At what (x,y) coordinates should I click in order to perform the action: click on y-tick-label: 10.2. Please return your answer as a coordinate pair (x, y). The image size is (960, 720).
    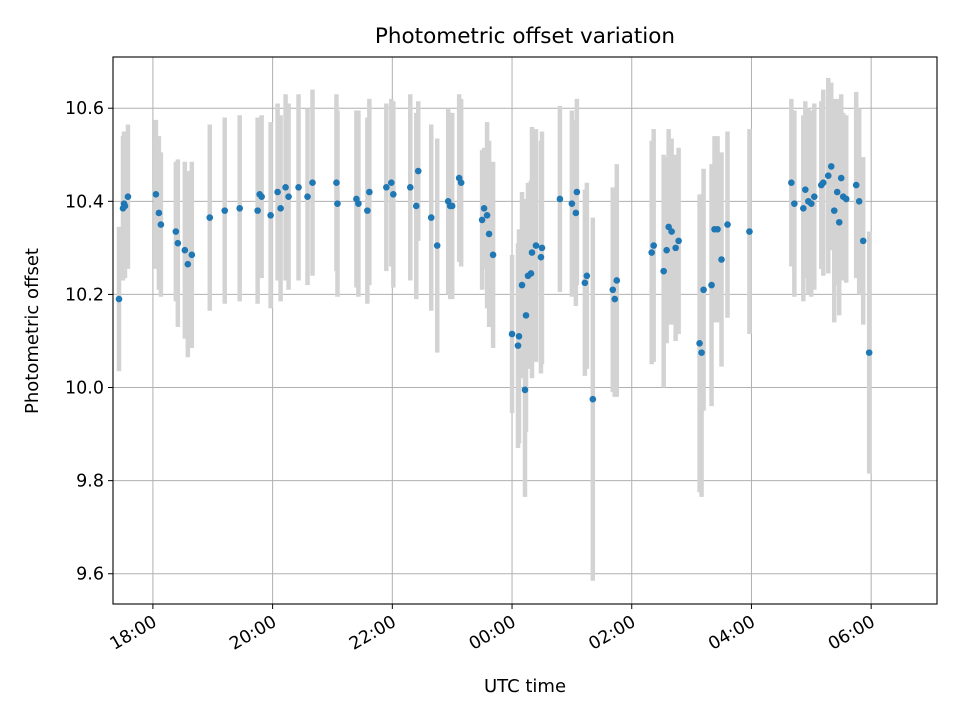
    Looking at the image, I should click on (84, 295).